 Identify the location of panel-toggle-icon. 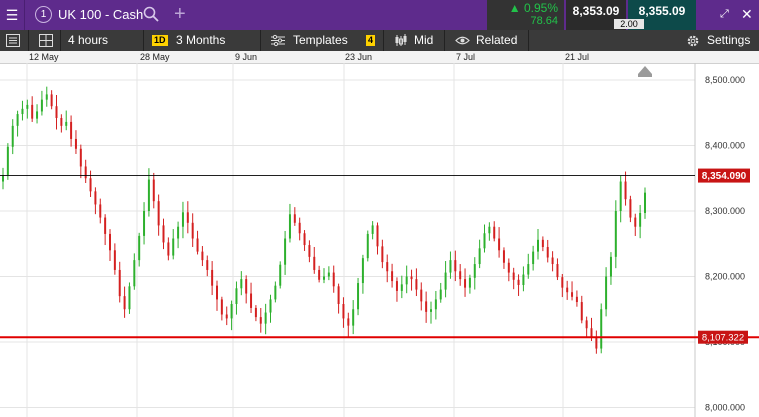
(13, 40).